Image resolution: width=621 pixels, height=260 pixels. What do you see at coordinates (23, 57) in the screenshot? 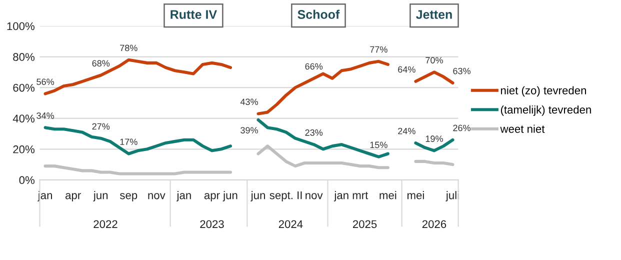
I see `y-tick-label: 80%` at bounding box center [23, 57].